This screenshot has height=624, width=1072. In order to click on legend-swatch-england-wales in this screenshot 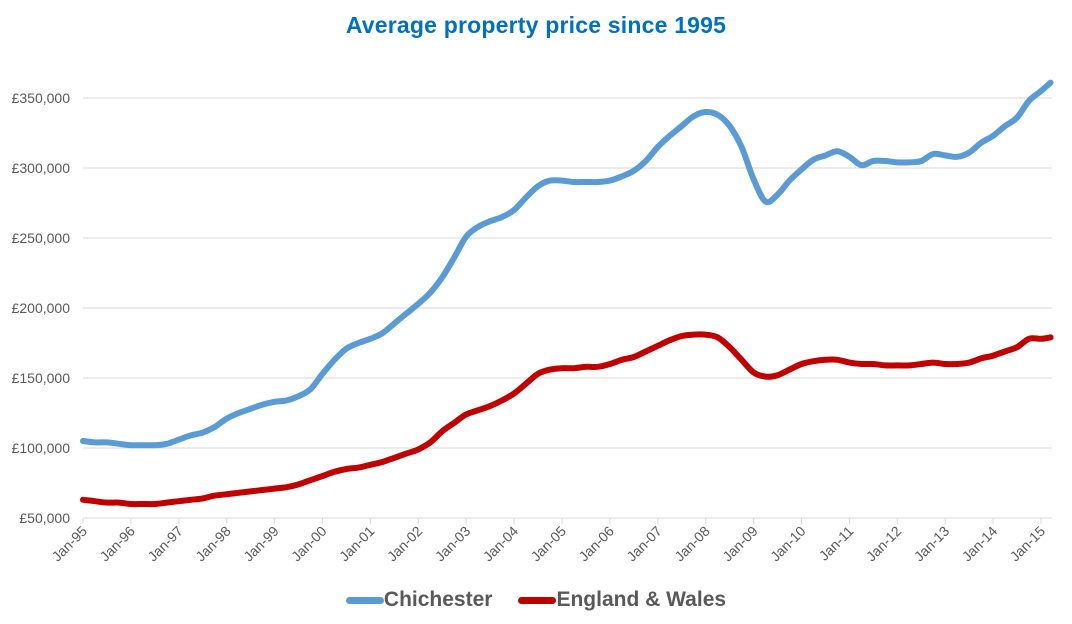, I will do `click(537, 600)`.